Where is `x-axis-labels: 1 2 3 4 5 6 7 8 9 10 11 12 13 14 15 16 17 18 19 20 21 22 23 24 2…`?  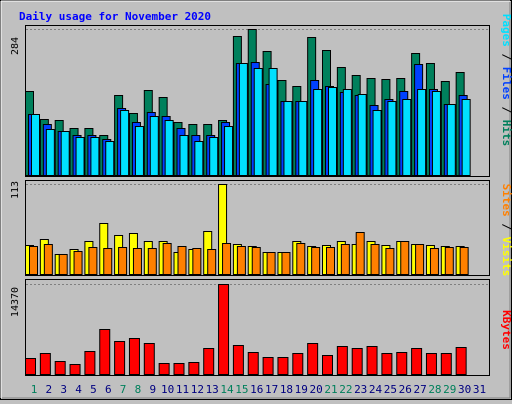 x-axis-labels: 1 2 3 4 5 6 7 8 9 10 11 12 13 14 15 16 17 18 19 20 21 22 23 24 2… is located at coordinates (258, 389).